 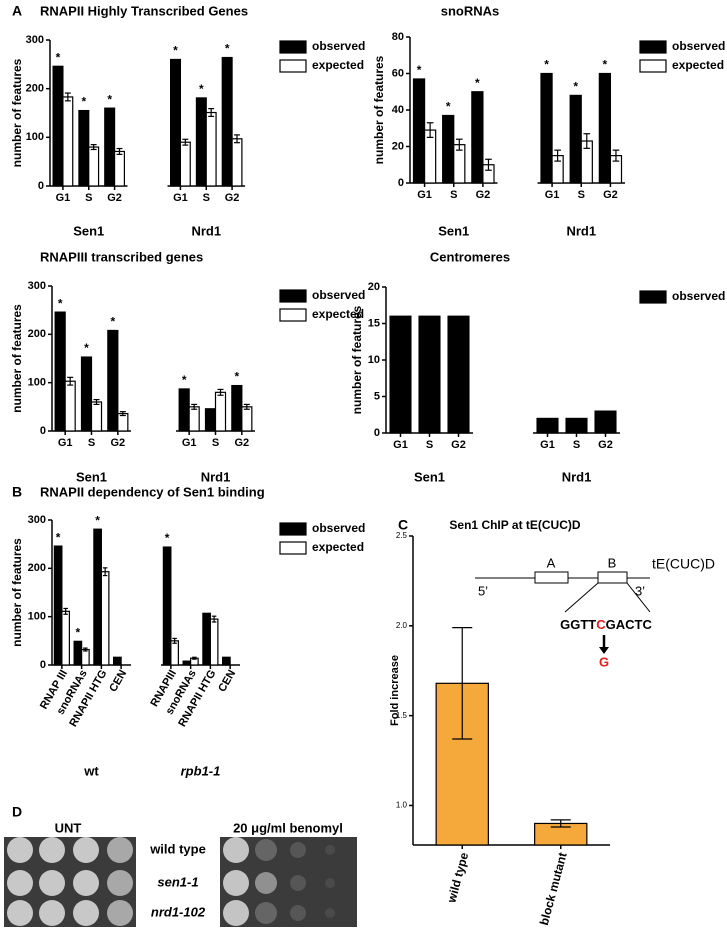 What do you see at coordinates (35, 137) in the screenshot?
I see `y-tick-label: 100` at bounding box center [35, 137].